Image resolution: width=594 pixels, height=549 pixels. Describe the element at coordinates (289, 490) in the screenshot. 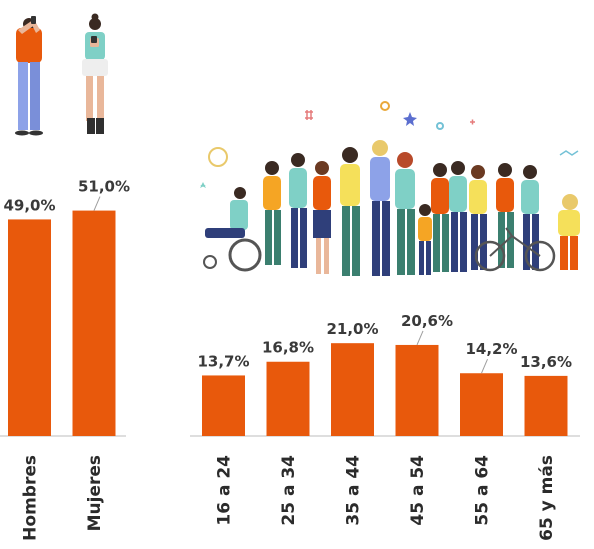

I see `tick-label-25-a-34: 25 a 34` at that location.